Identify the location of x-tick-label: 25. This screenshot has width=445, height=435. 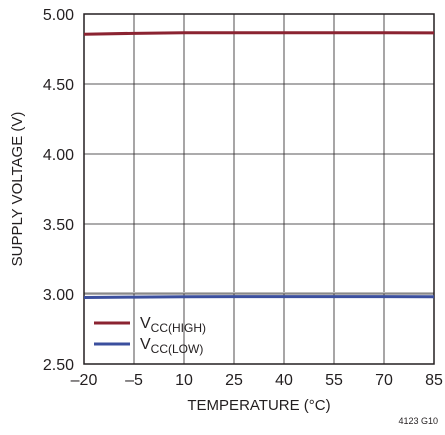
(234, 380).